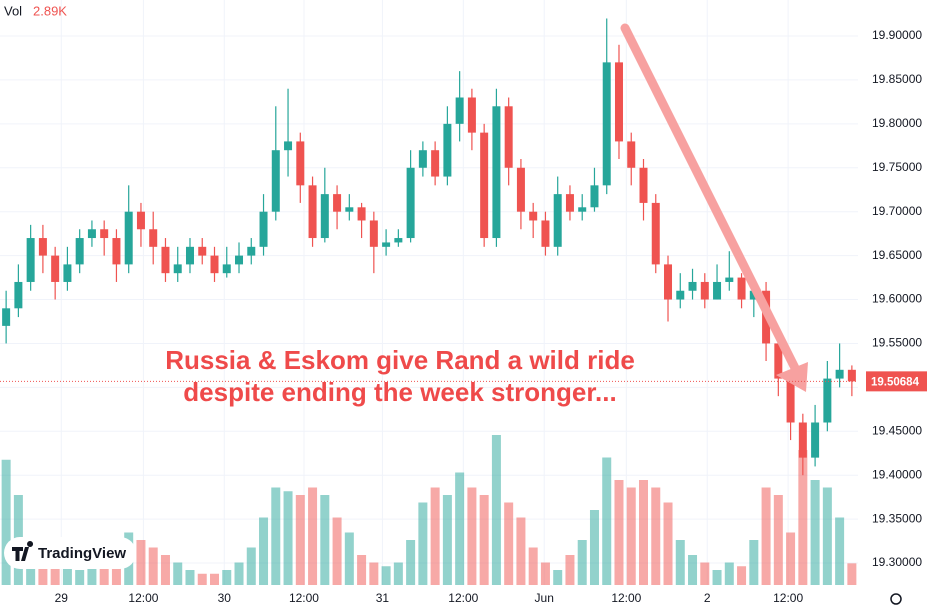  Describe the element at coordinates (897, 123) in the screenshot. I see `y-tick-label: 19.80000` at that location.